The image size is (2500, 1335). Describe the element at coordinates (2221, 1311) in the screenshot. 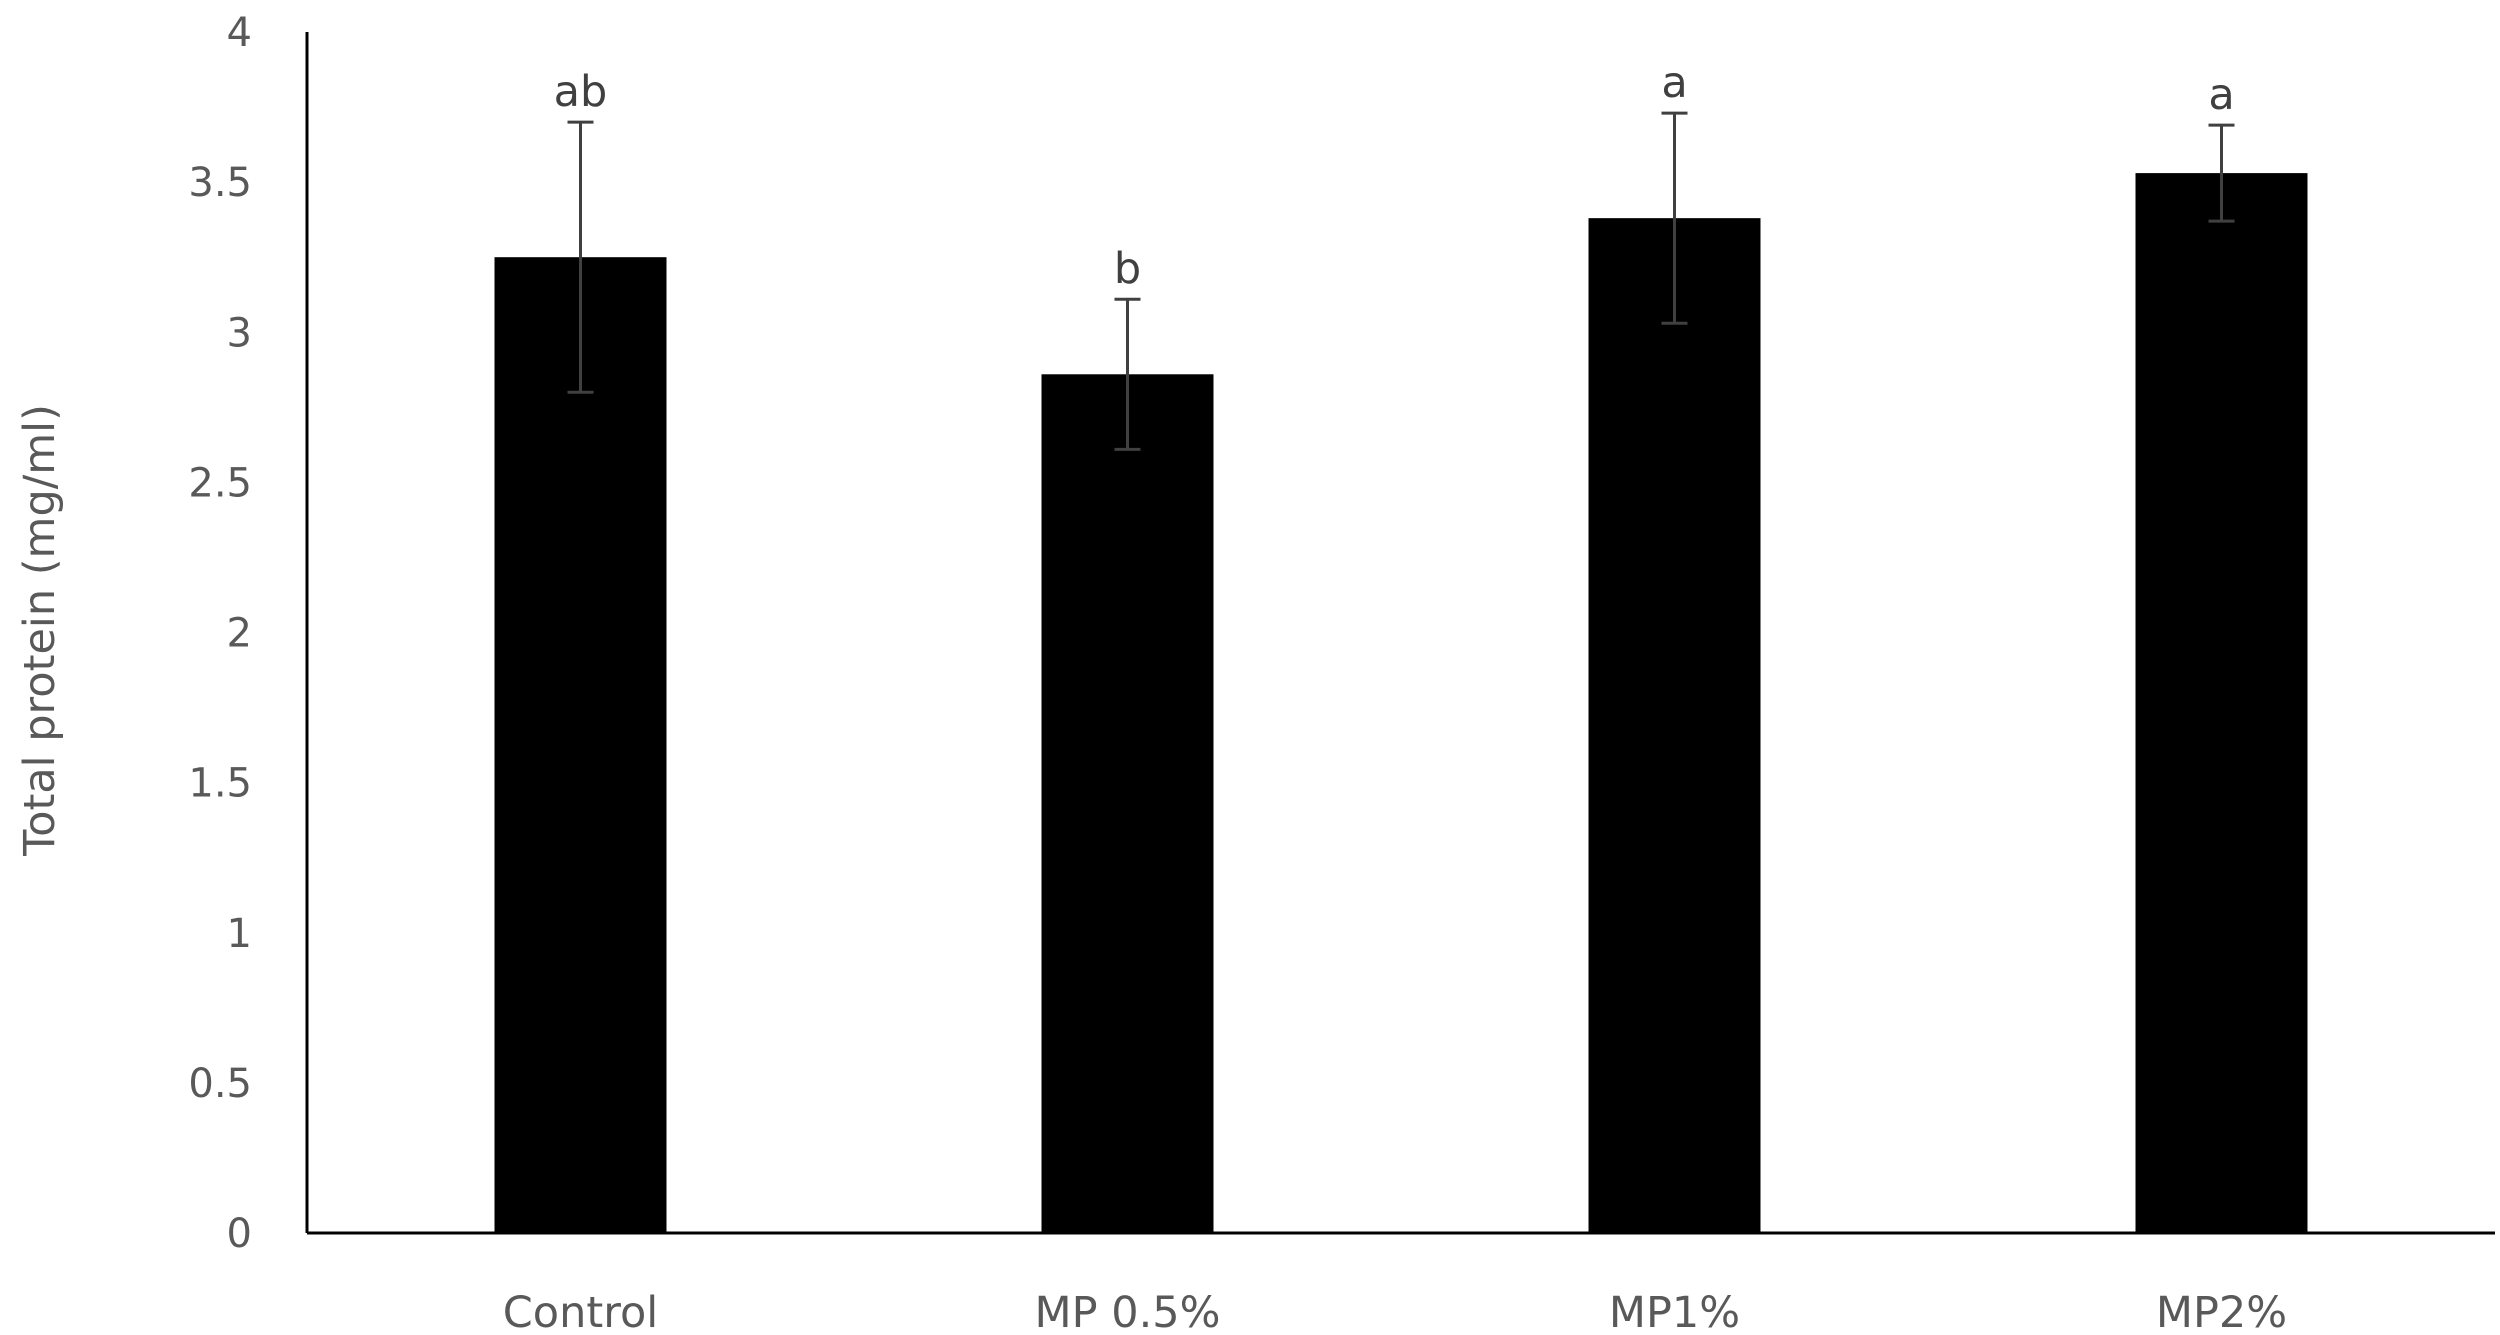

I see `x-tick-label: MP2%` at that location.